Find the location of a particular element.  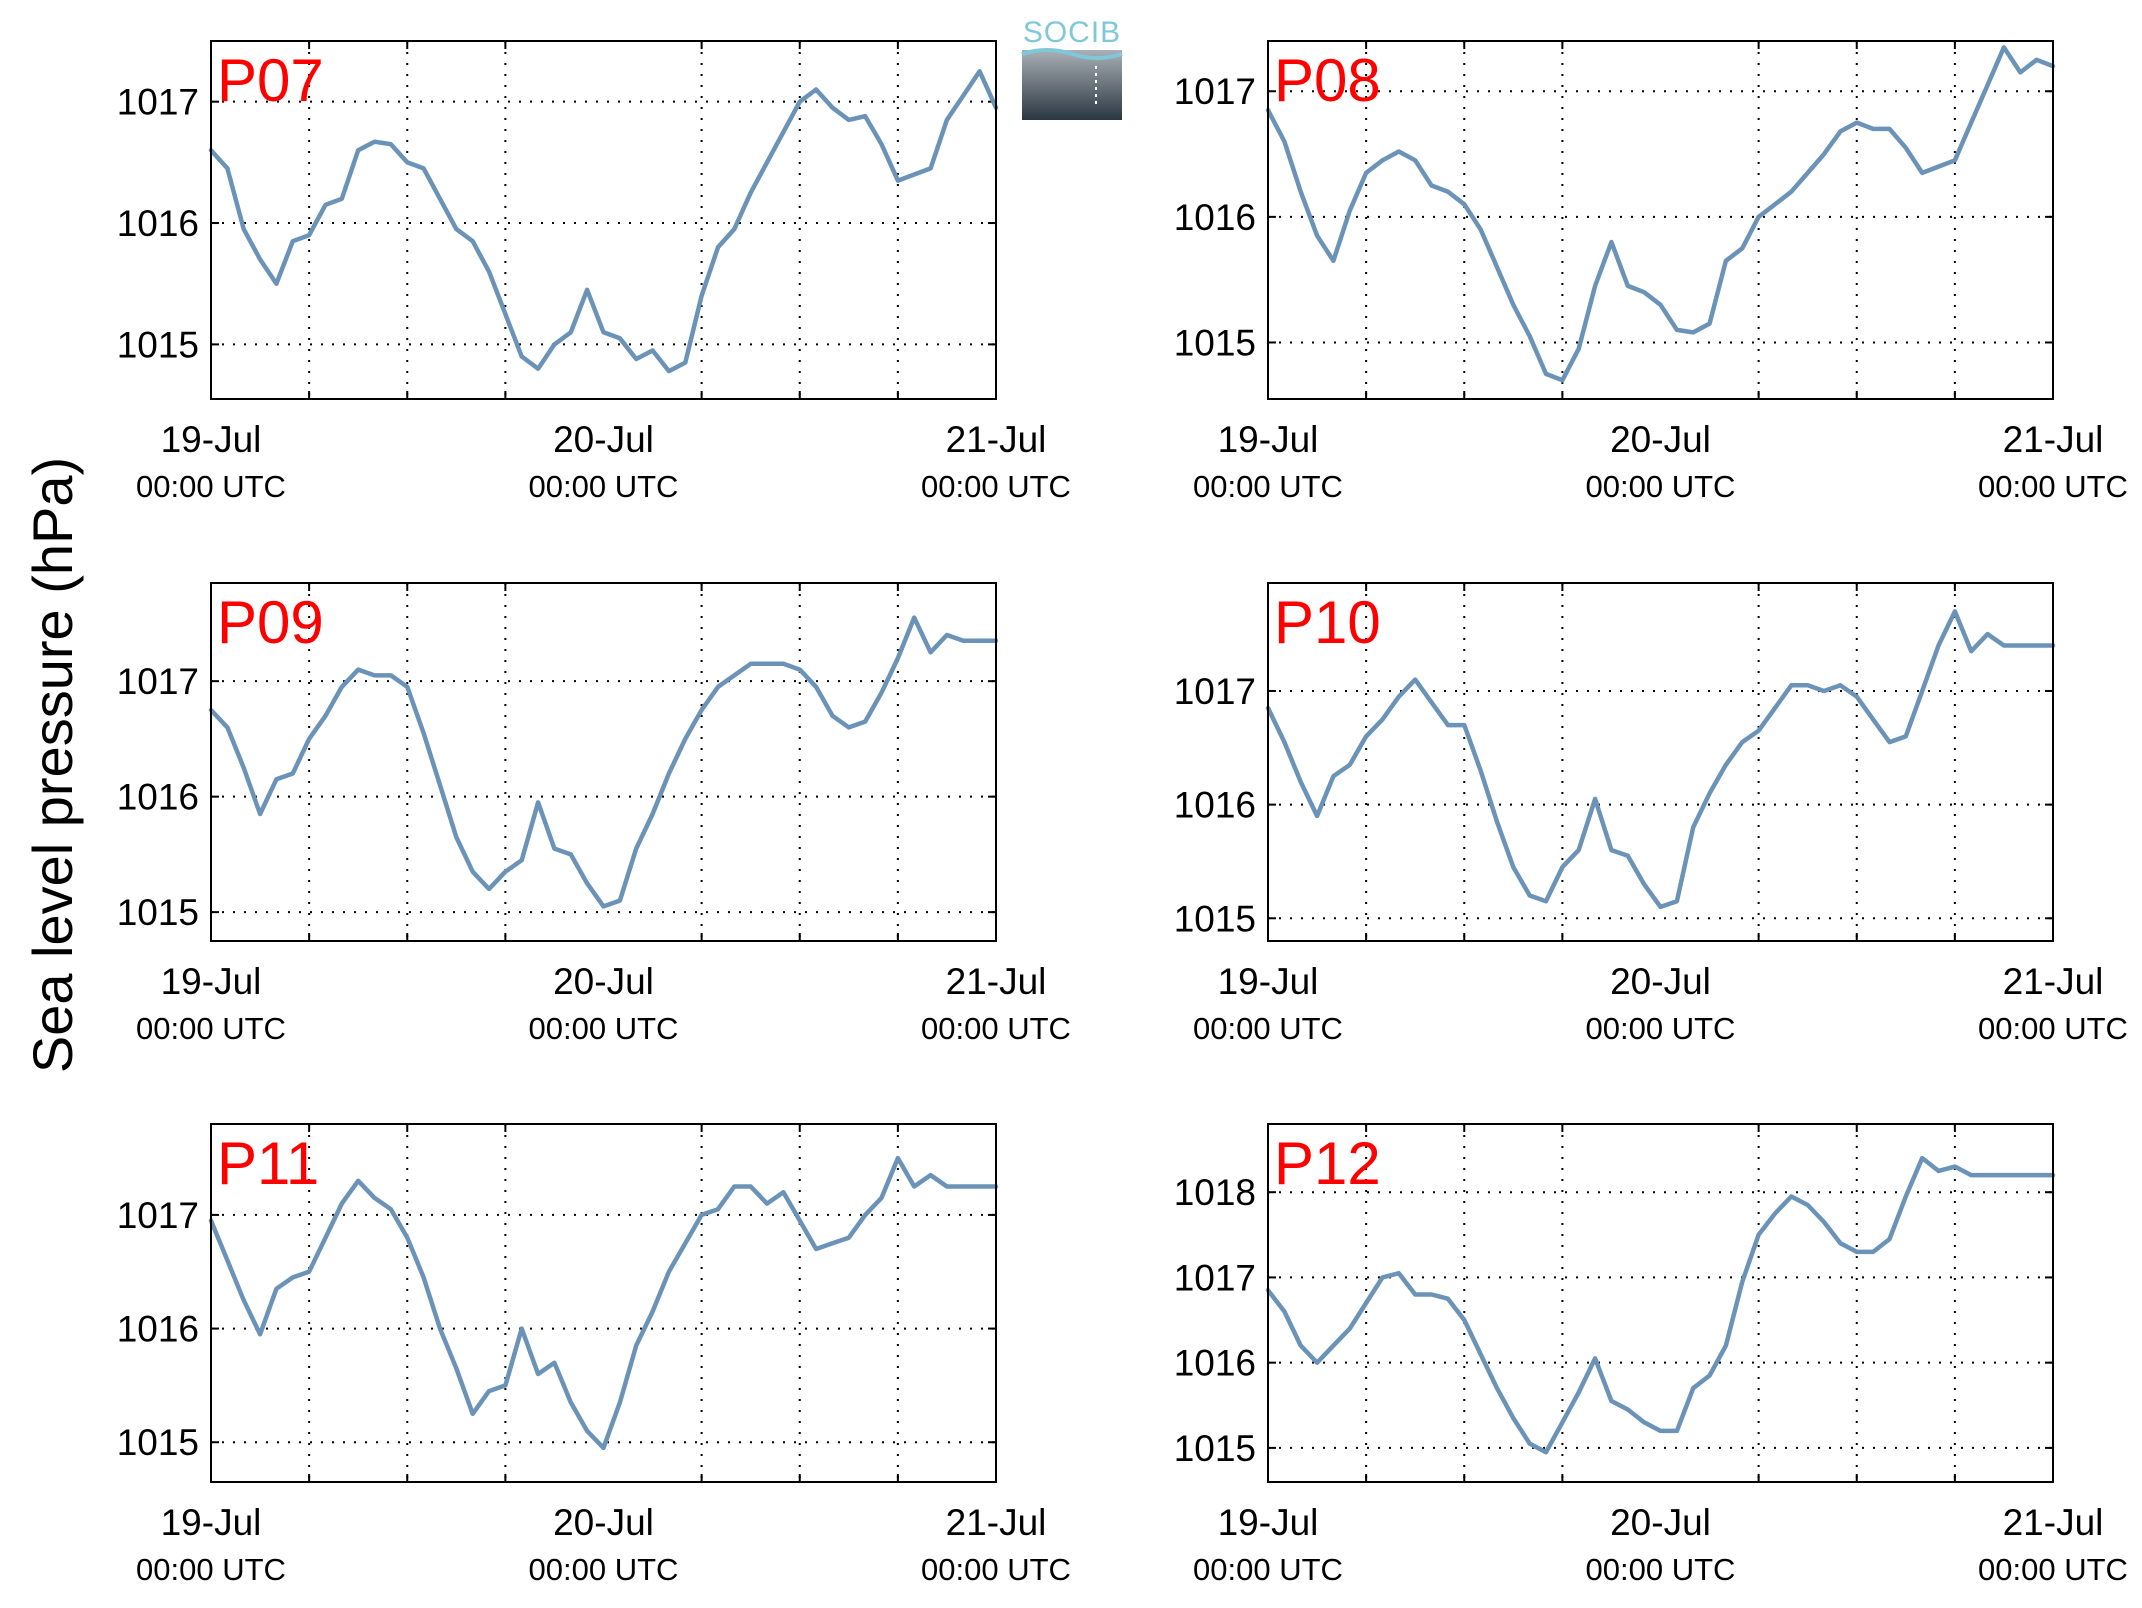

socib-logo: SOCIB is located at coordinates (1072, 68).